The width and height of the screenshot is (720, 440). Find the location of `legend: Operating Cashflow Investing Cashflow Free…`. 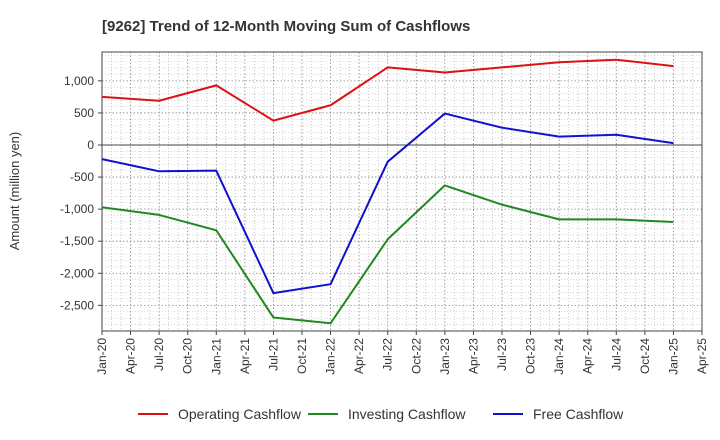

legend: Operating Cashflow Investing Cashflow Free… is located at coordinates (381, 414).